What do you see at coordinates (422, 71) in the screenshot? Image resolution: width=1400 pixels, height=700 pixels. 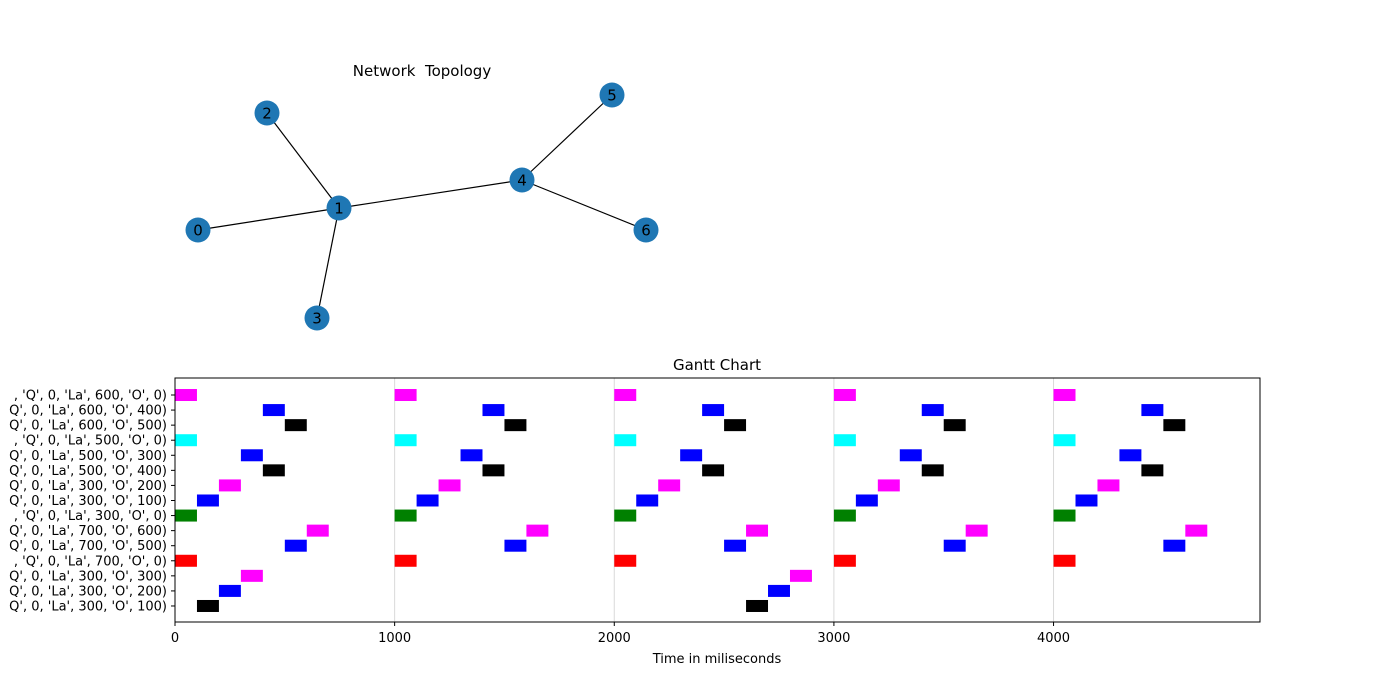 I see `network-title: Network Topology` at bounding box center [422, 71].